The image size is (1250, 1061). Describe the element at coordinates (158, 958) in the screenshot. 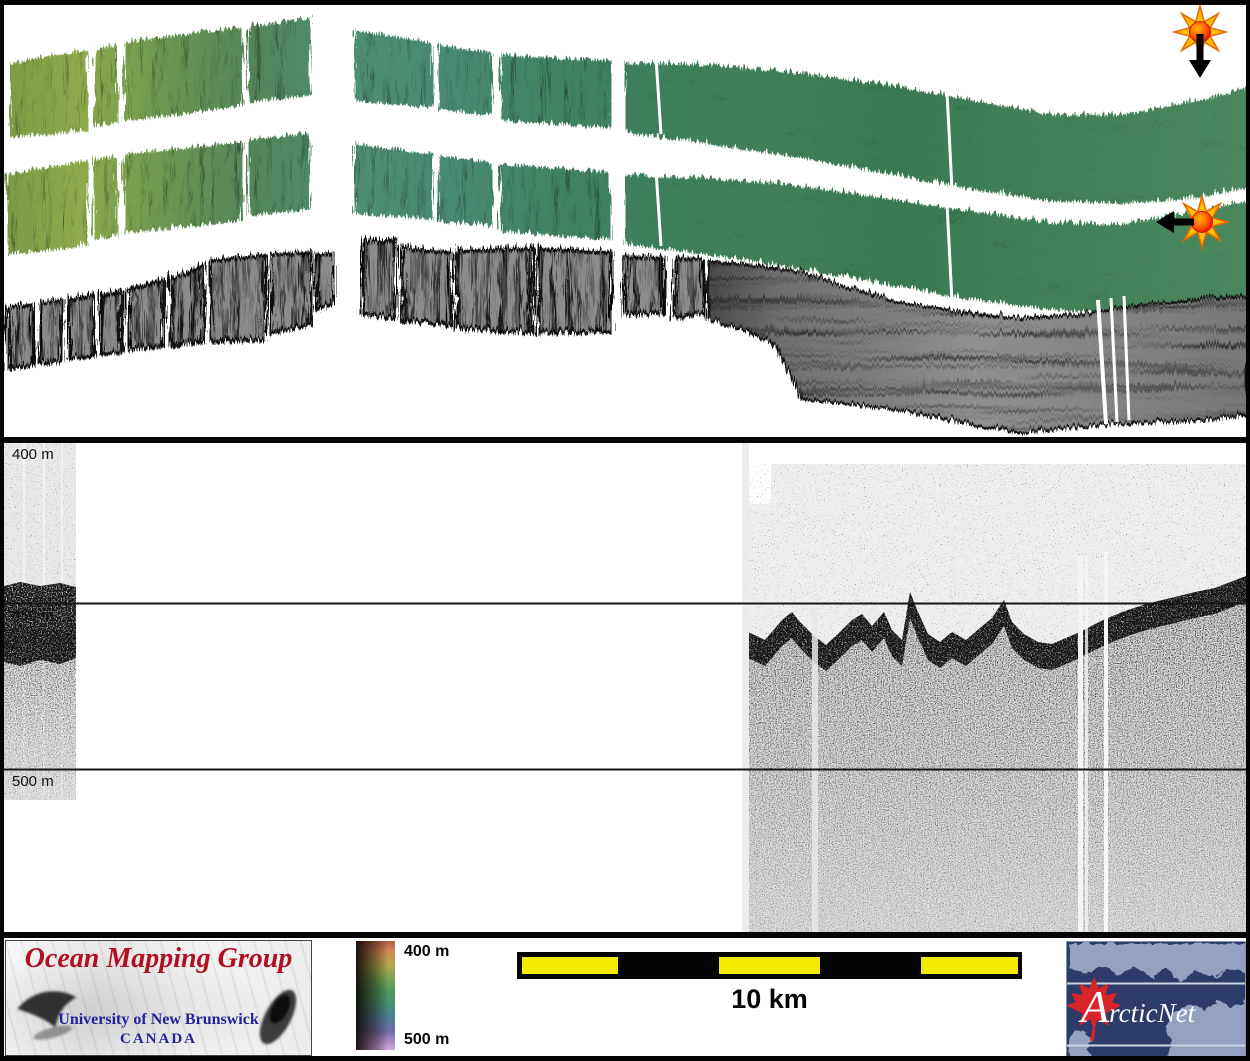

I see `omg-title: Ocean Mapping Group` at that location.